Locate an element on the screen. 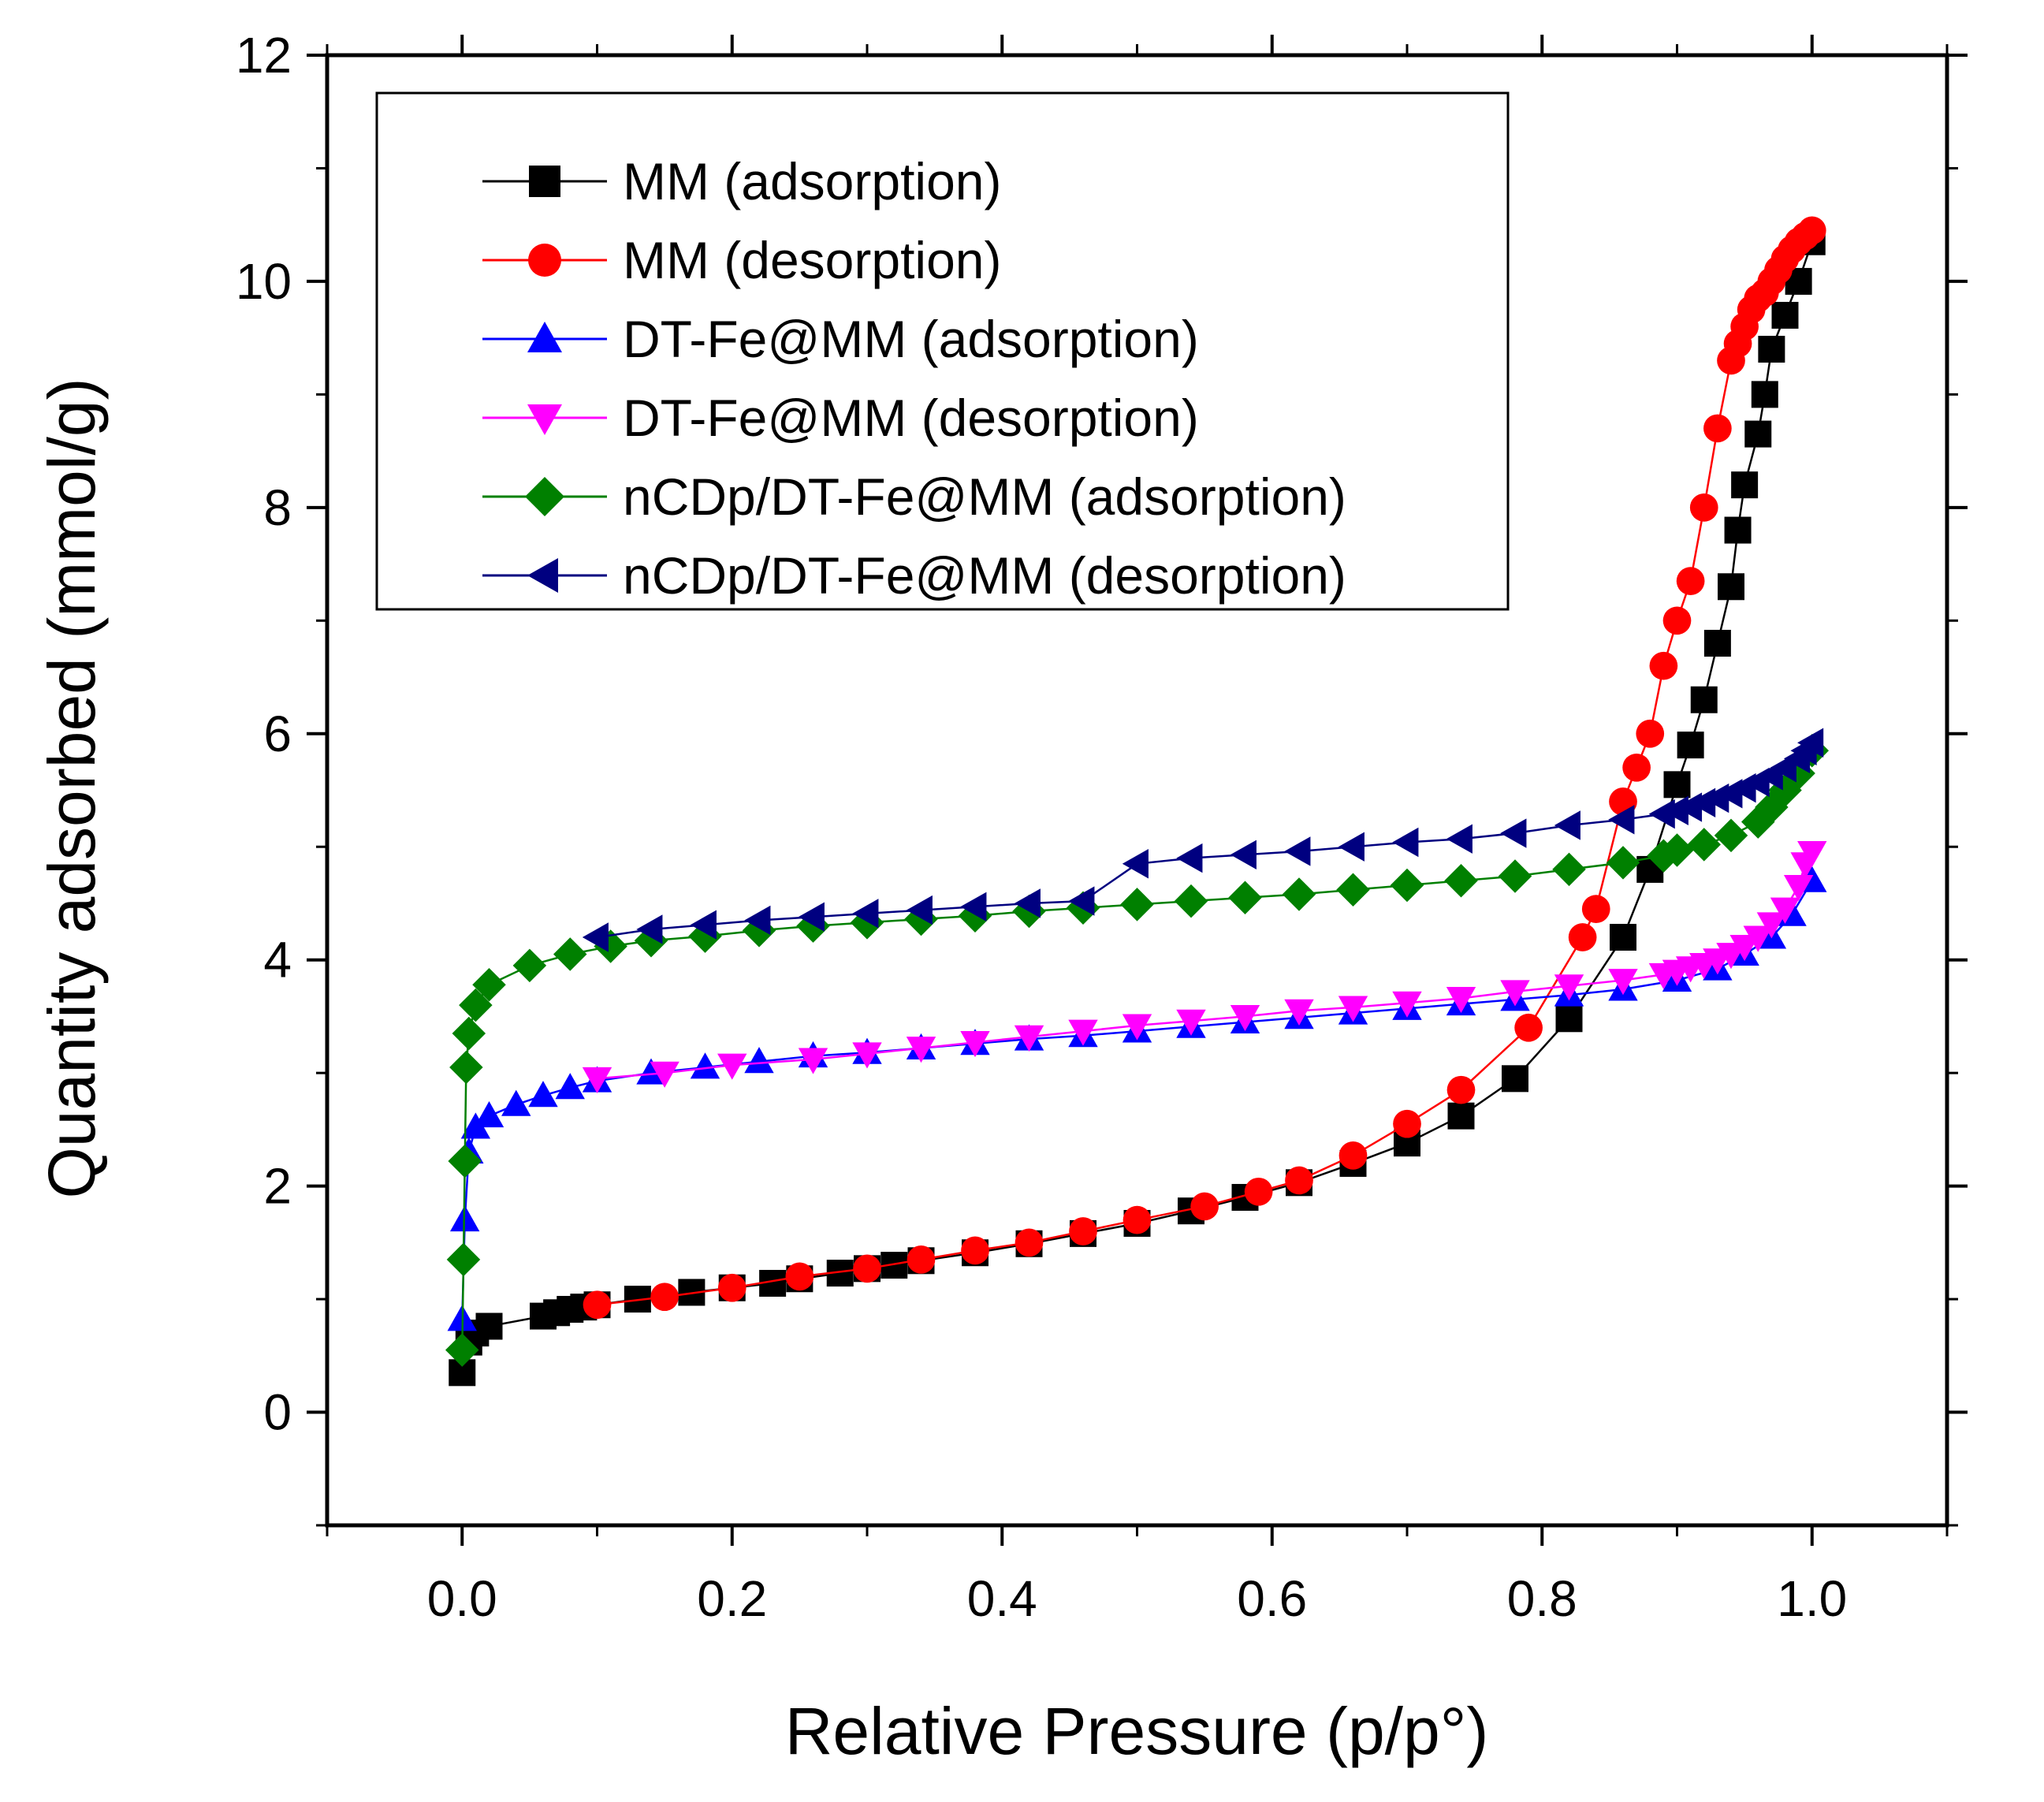 The image size is (2044, 1802). legend-label: DT-Fe@MM (adsorption) is located at coordinates (911, 339).